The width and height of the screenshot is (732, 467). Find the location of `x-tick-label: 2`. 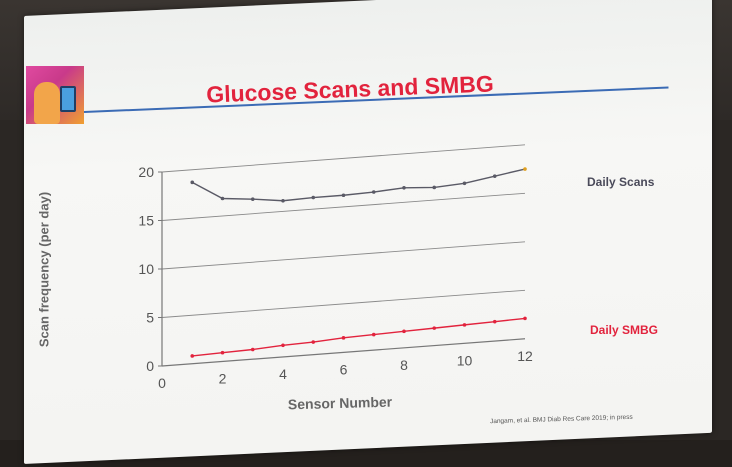

x-tick-label: 2 is located at coordinates (223, 378).